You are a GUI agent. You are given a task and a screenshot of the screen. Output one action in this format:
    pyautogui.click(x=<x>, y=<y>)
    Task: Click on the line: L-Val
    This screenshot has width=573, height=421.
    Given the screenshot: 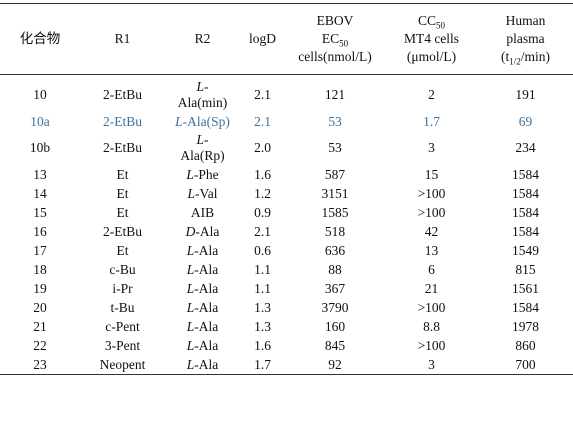 What is the action you would take?
    pyautogui.click(x=202, y=194)
    